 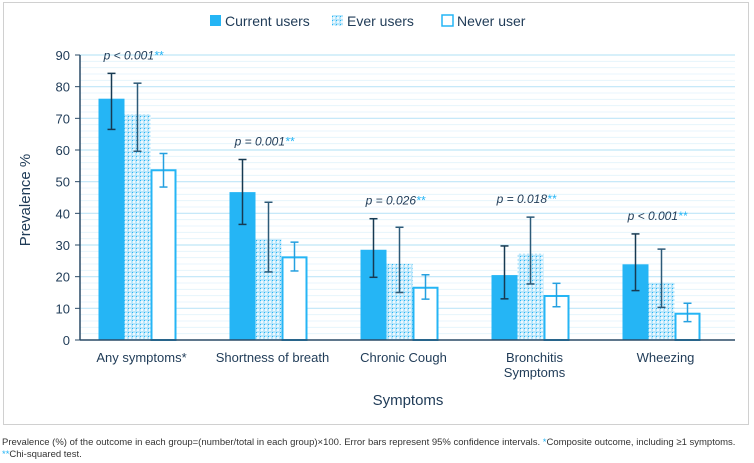 What do you see at coordinates (63, 308) in the screenshot?
I see `y-tick-label: 10` at bounding box center [63, 308].